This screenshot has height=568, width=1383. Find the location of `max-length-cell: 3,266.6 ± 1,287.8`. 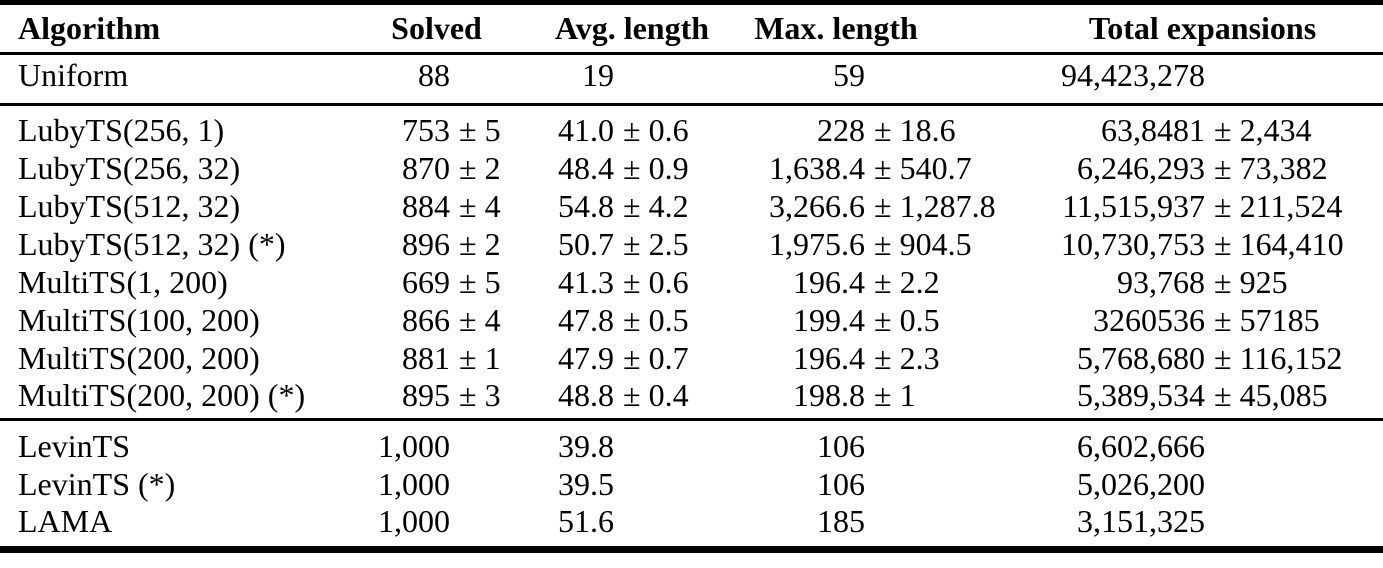

max-length-cell: 3,266.6 ± 1,287.8 is located at coordinates (860, 206).